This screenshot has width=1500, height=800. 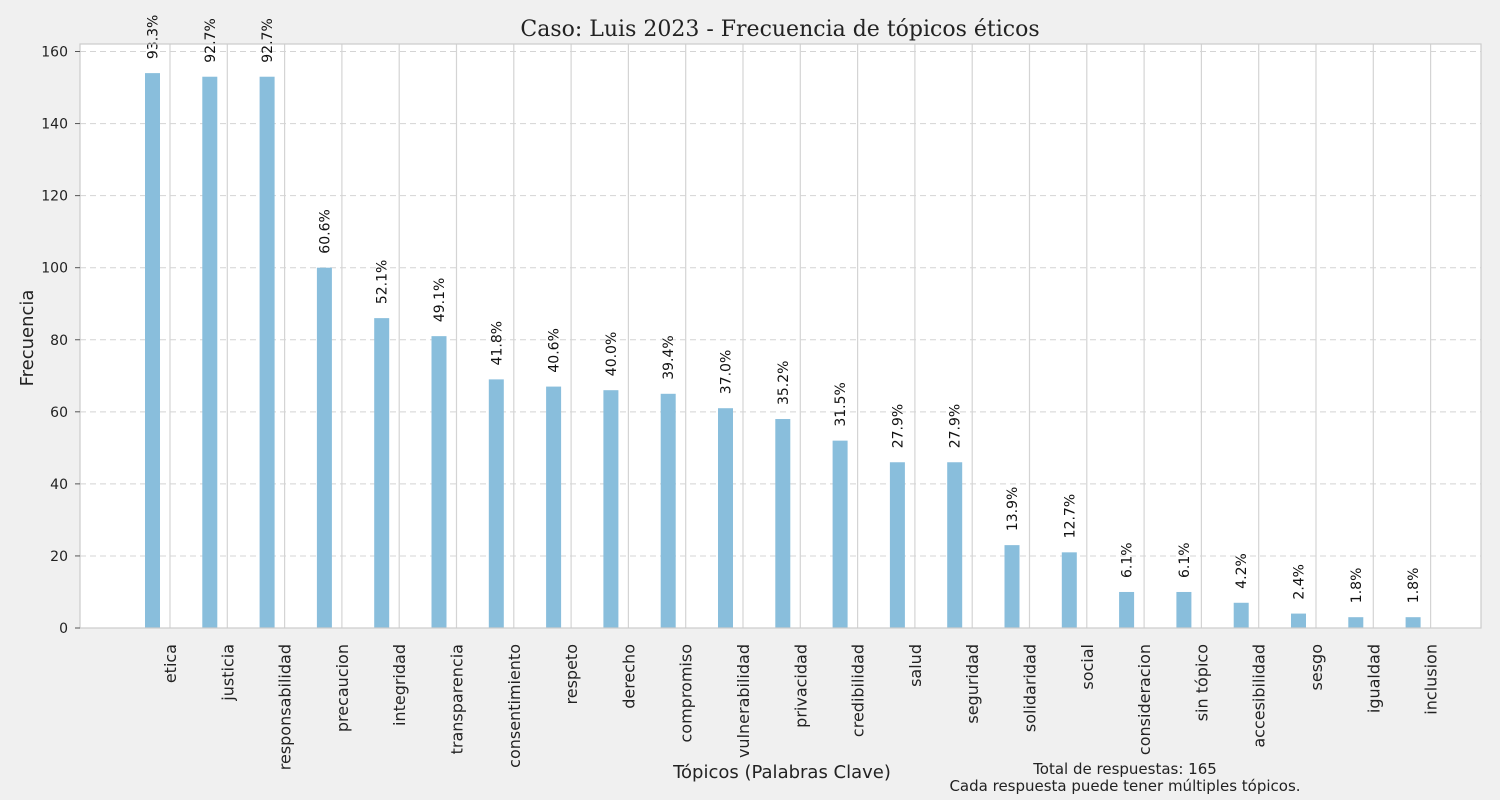 I want to click on data-label: 4.2%, so click(x=1242, y=571).